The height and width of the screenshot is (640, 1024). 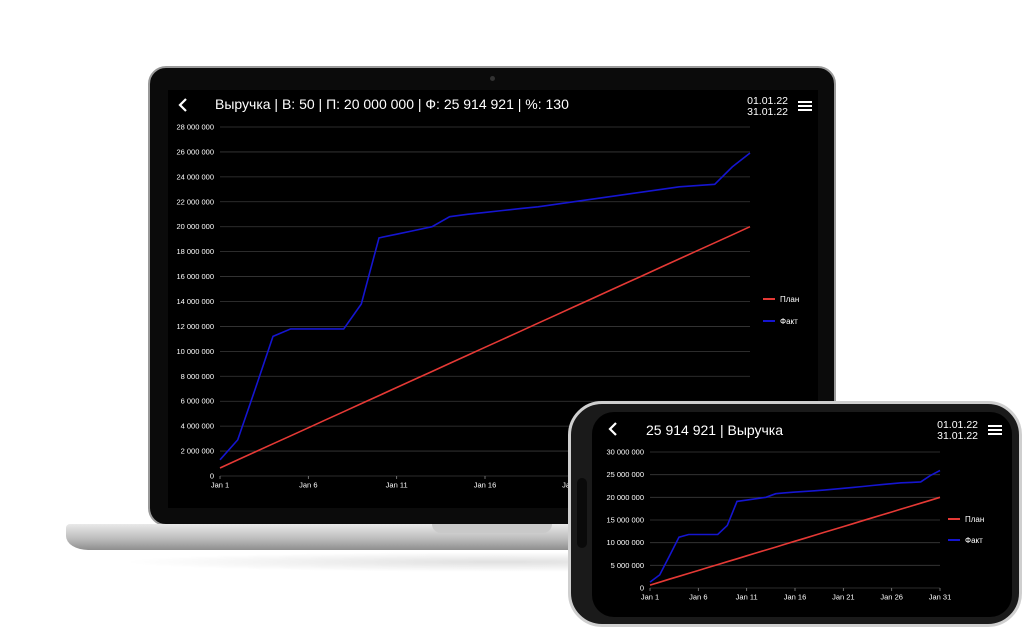 I want to click on y-tick-label: 5 000 000, so click(x=627, y=565).